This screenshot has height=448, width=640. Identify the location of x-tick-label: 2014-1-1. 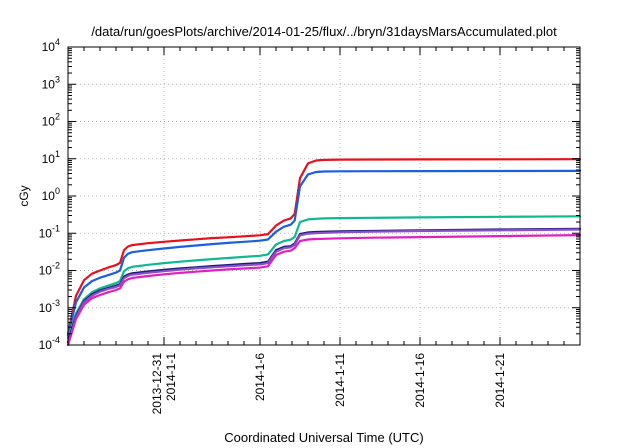
(171, 377).